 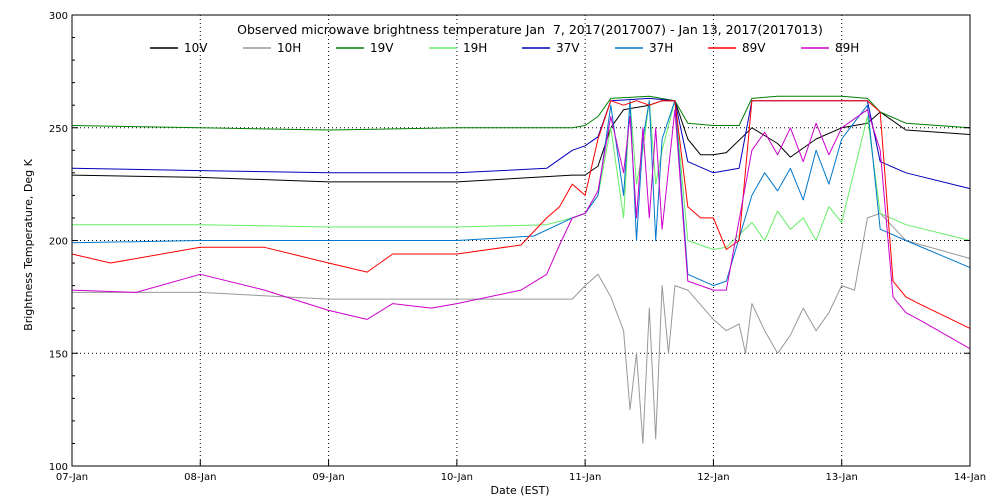 I want to click on legend-label-89v: 89V, so click(x=754, y=48).